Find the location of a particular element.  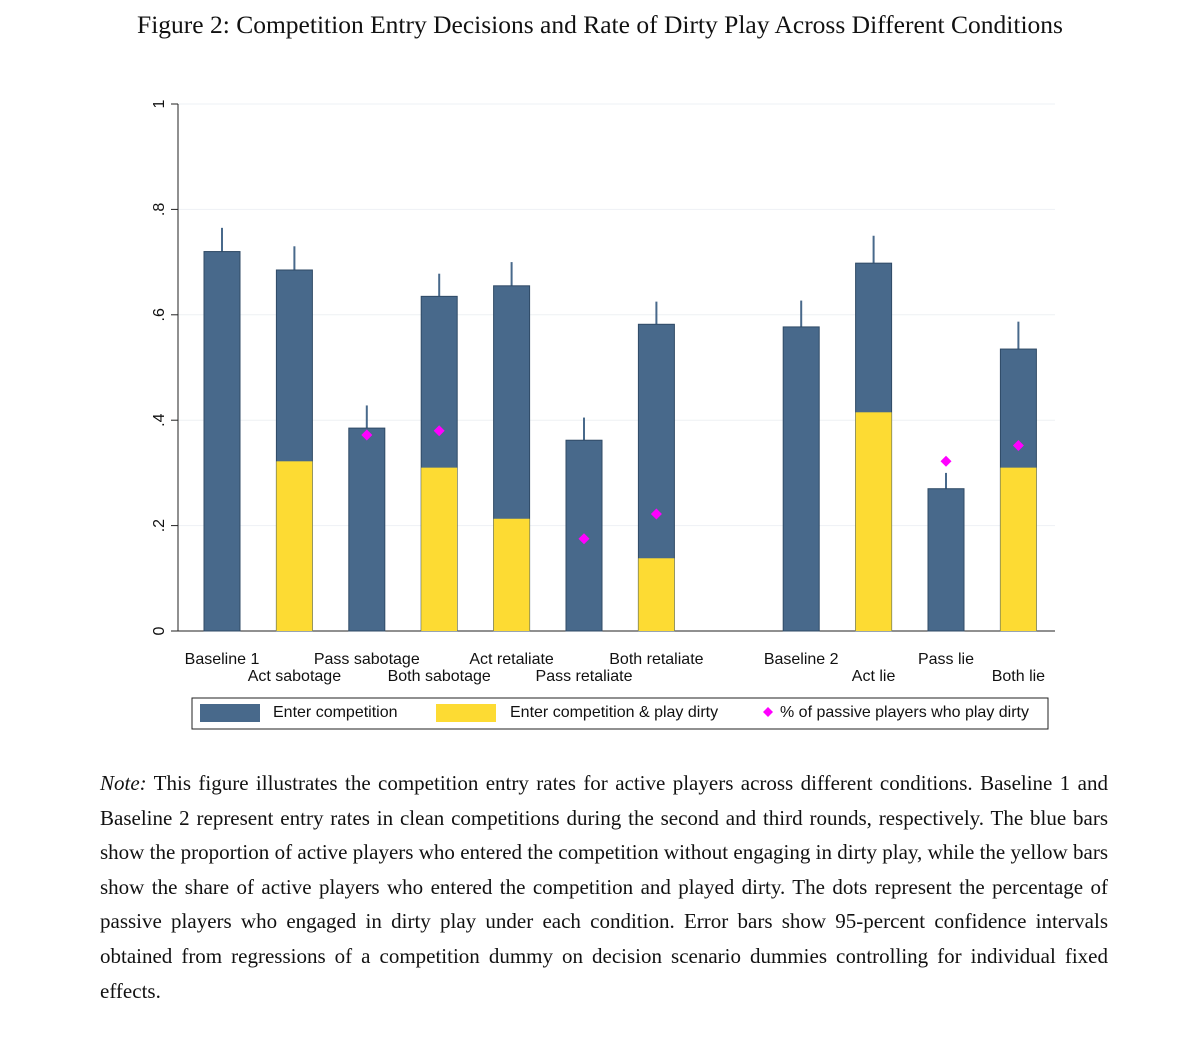

y-tick-label: .4 is located at coordinates (159, 419).